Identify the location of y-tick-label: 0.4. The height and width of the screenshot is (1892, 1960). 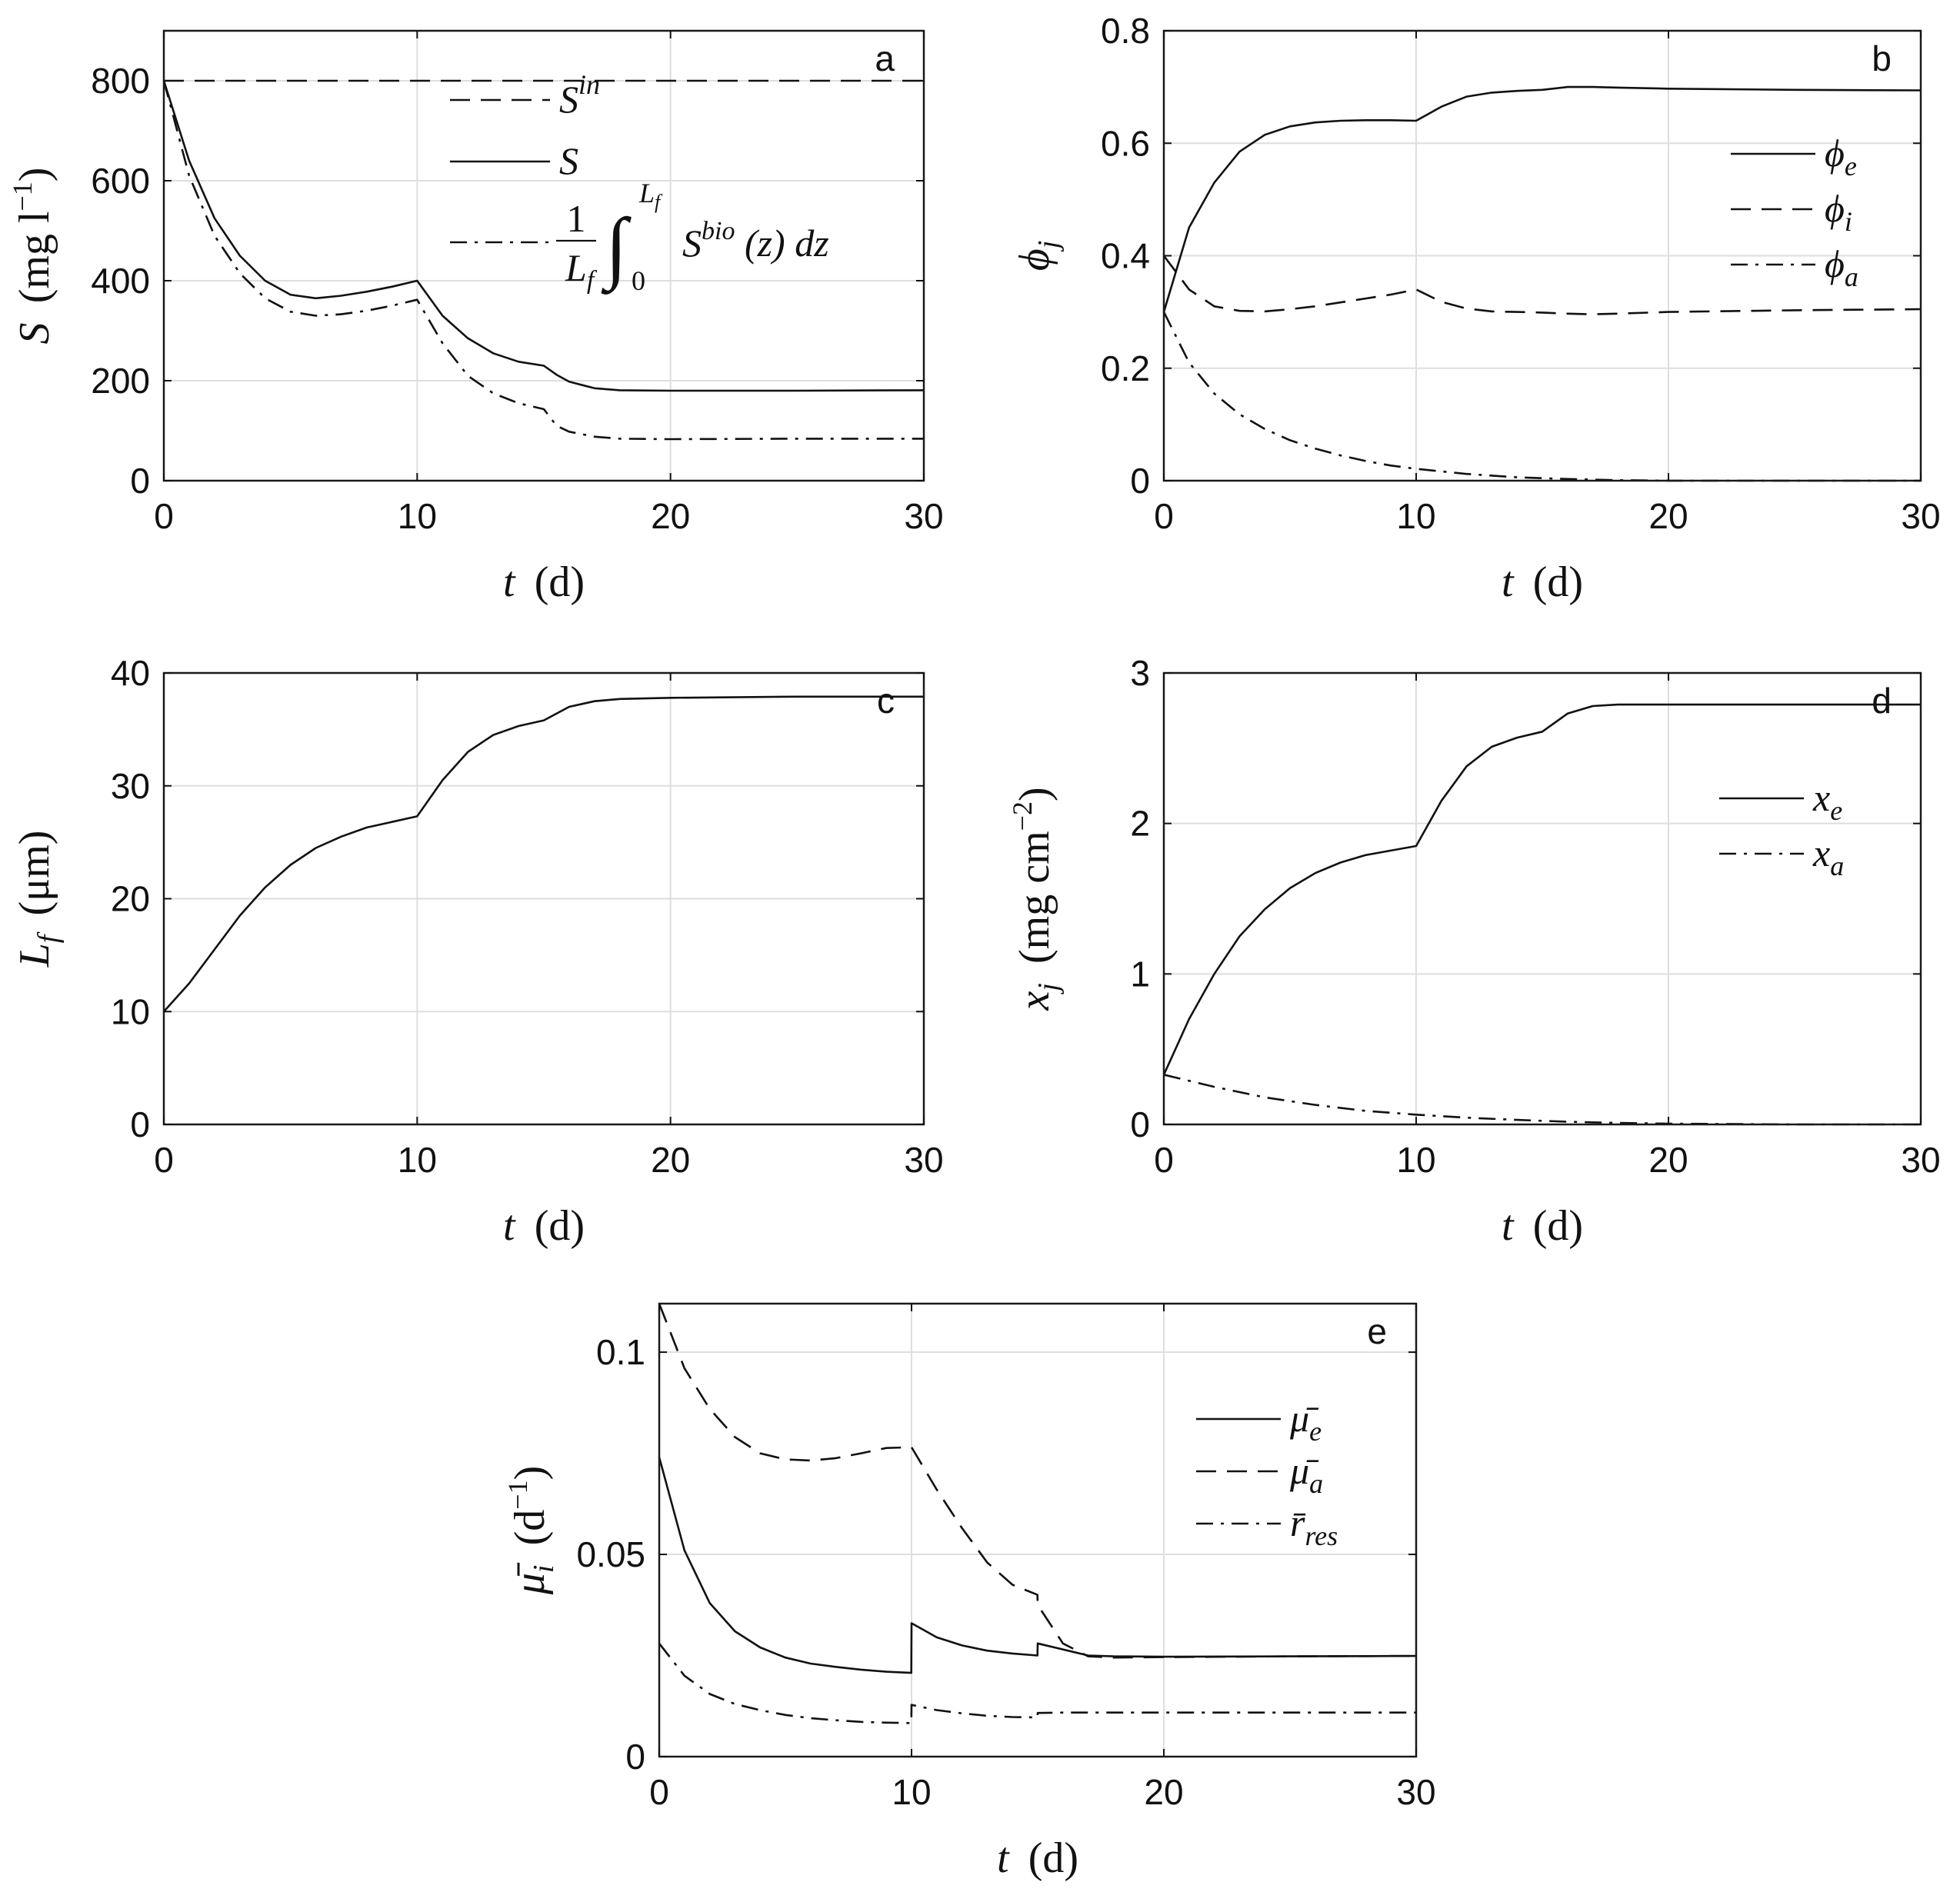
(1126, 256).